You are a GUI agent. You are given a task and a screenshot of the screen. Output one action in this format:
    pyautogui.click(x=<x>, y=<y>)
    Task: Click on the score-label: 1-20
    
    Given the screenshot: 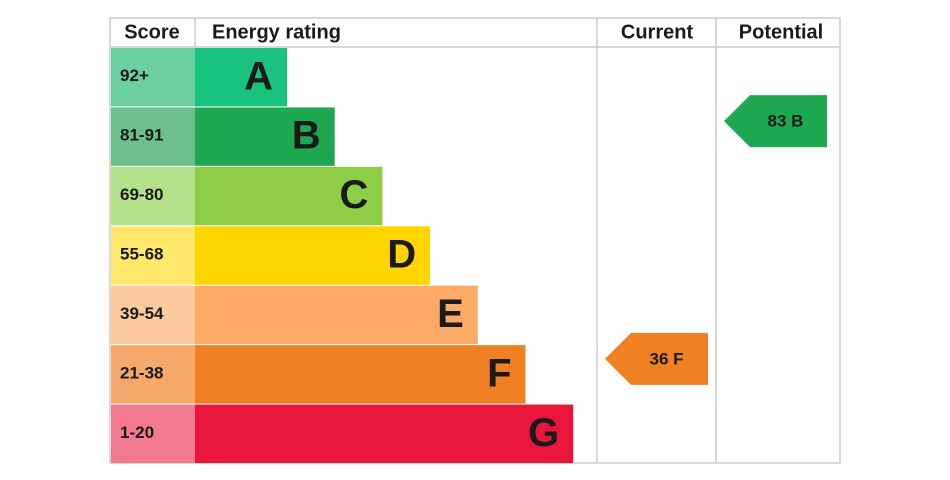 What is the action you would take?
    pyautogui.click(x=137, y=432)
    